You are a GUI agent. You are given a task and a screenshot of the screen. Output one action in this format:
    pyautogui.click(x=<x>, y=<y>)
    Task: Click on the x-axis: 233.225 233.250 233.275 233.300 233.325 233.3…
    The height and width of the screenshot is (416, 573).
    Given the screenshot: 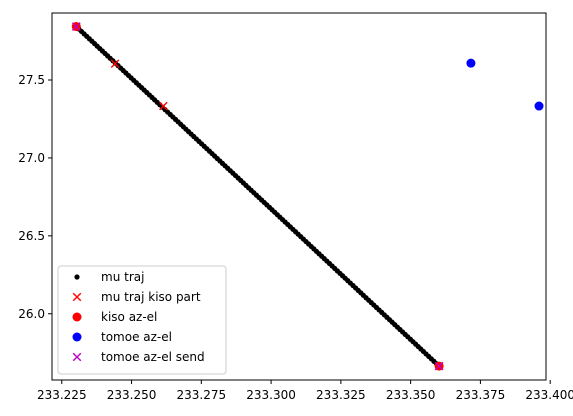 What is the action you would take?
    pyautogui.click(x=305, y=391)
    